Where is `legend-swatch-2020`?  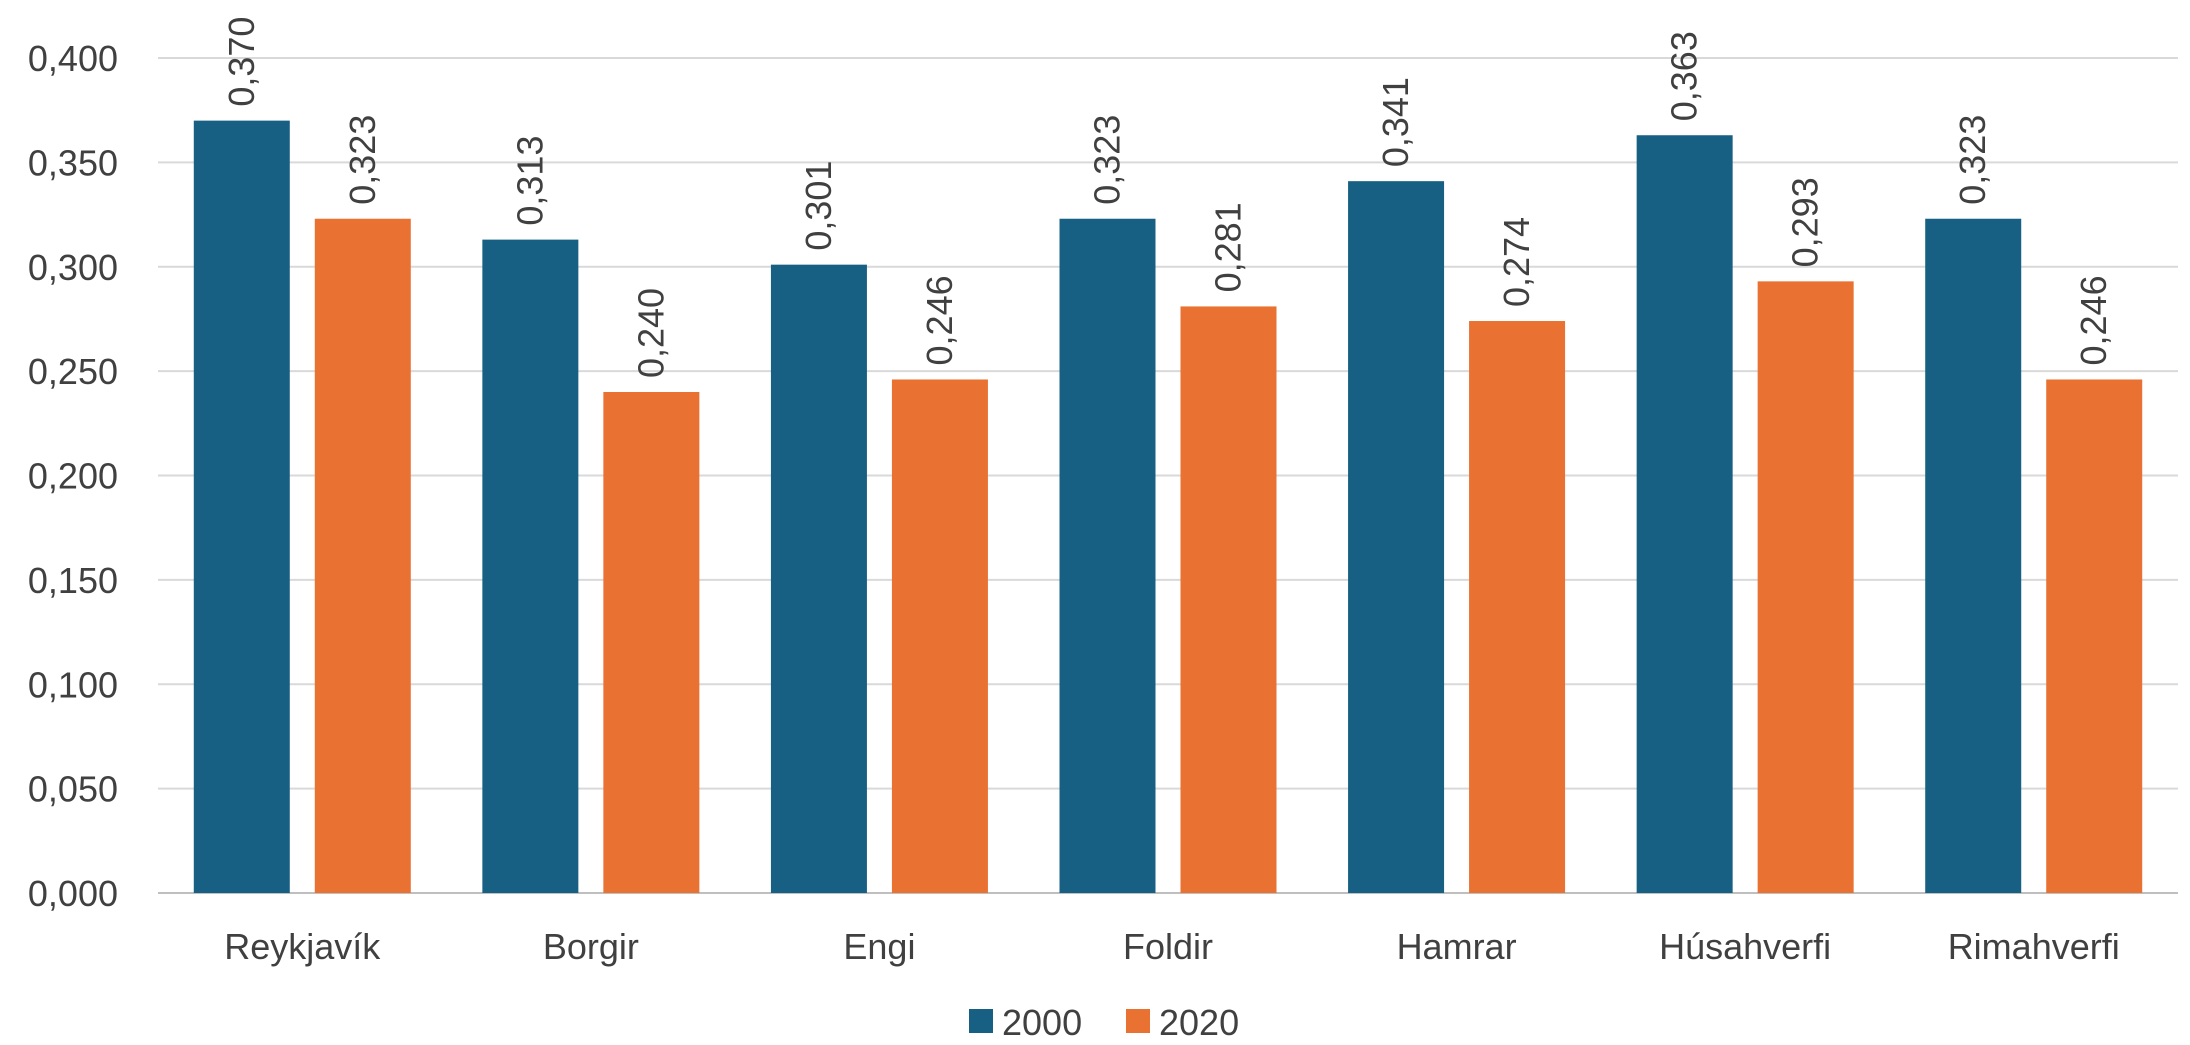 legend-swatch-2020 is located at coordinates (1138, 1021).